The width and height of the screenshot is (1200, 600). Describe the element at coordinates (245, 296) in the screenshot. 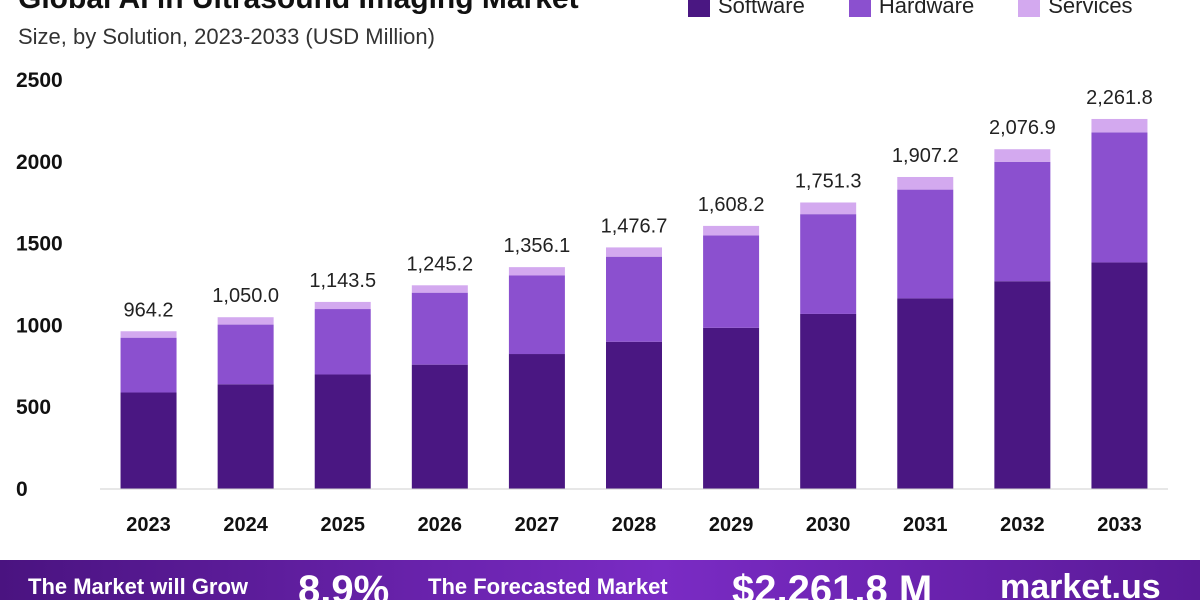

I see `total-label-2024: 1,050.0` at that location.